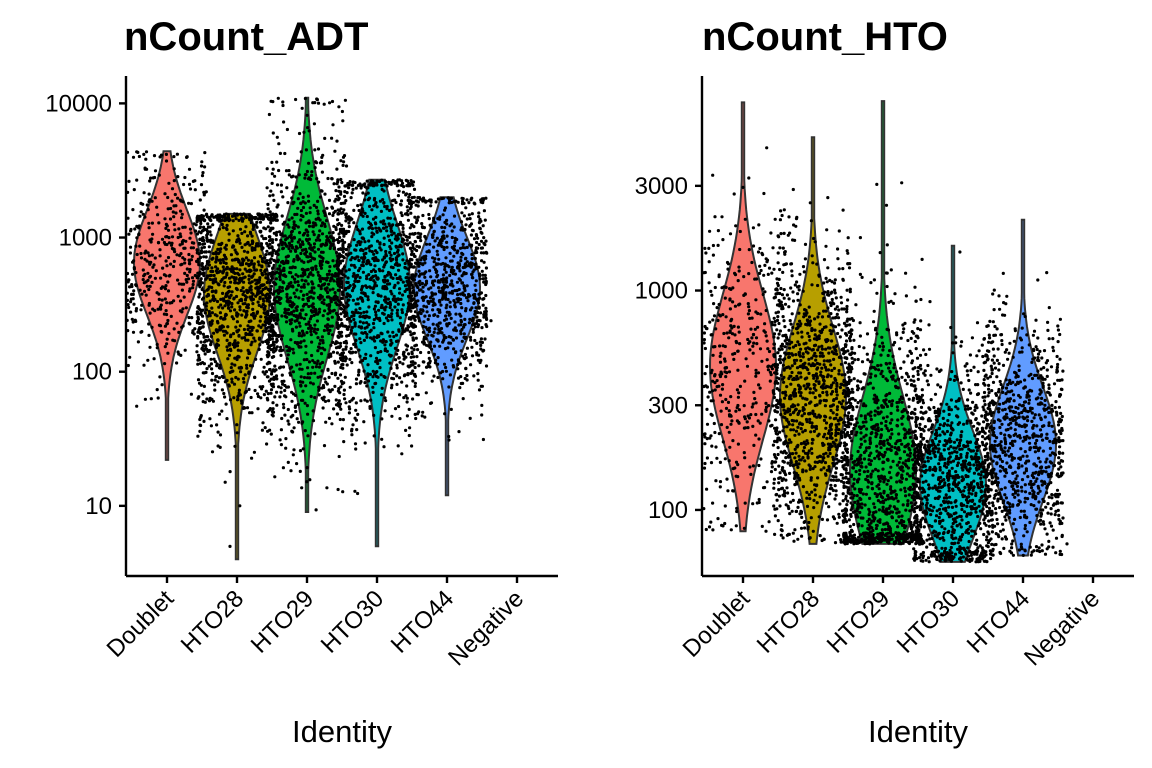 This screenshot has width=1152, height=768. I want to click on x-tick-label: Negative, so click(486, 628).